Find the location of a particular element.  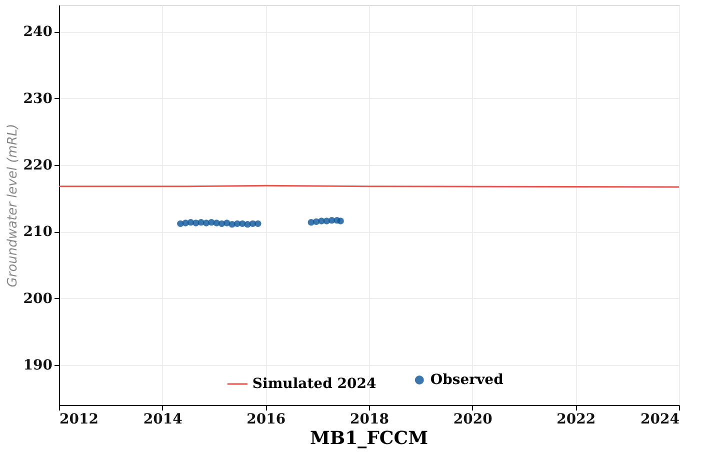

x-tick-label: 2014 is located at coordinates (163, 420).